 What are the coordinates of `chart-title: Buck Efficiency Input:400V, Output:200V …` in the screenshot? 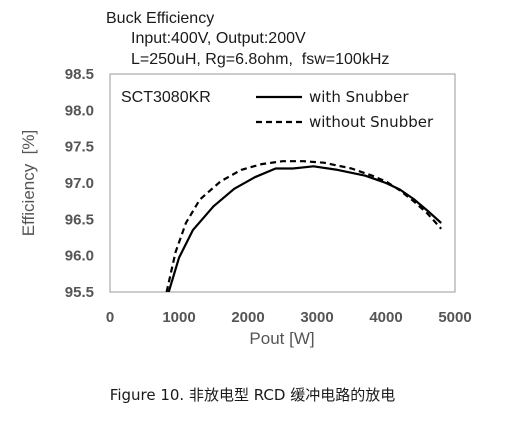 It's located at (247, 39).